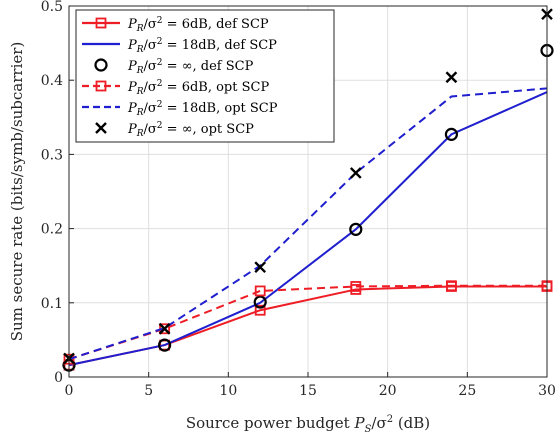 The height and width of the screenshot is (436, 560). I want to click on y-tick-label: 0.4, so click(52, 81).